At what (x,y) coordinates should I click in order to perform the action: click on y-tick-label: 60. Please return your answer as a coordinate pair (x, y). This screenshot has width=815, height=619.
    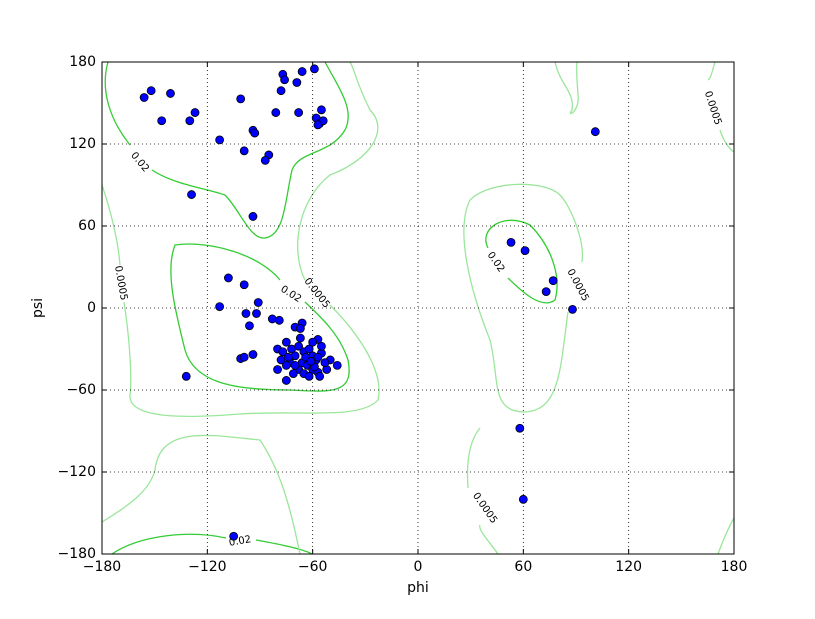
    Looking at the image, I should click on (87, 226).